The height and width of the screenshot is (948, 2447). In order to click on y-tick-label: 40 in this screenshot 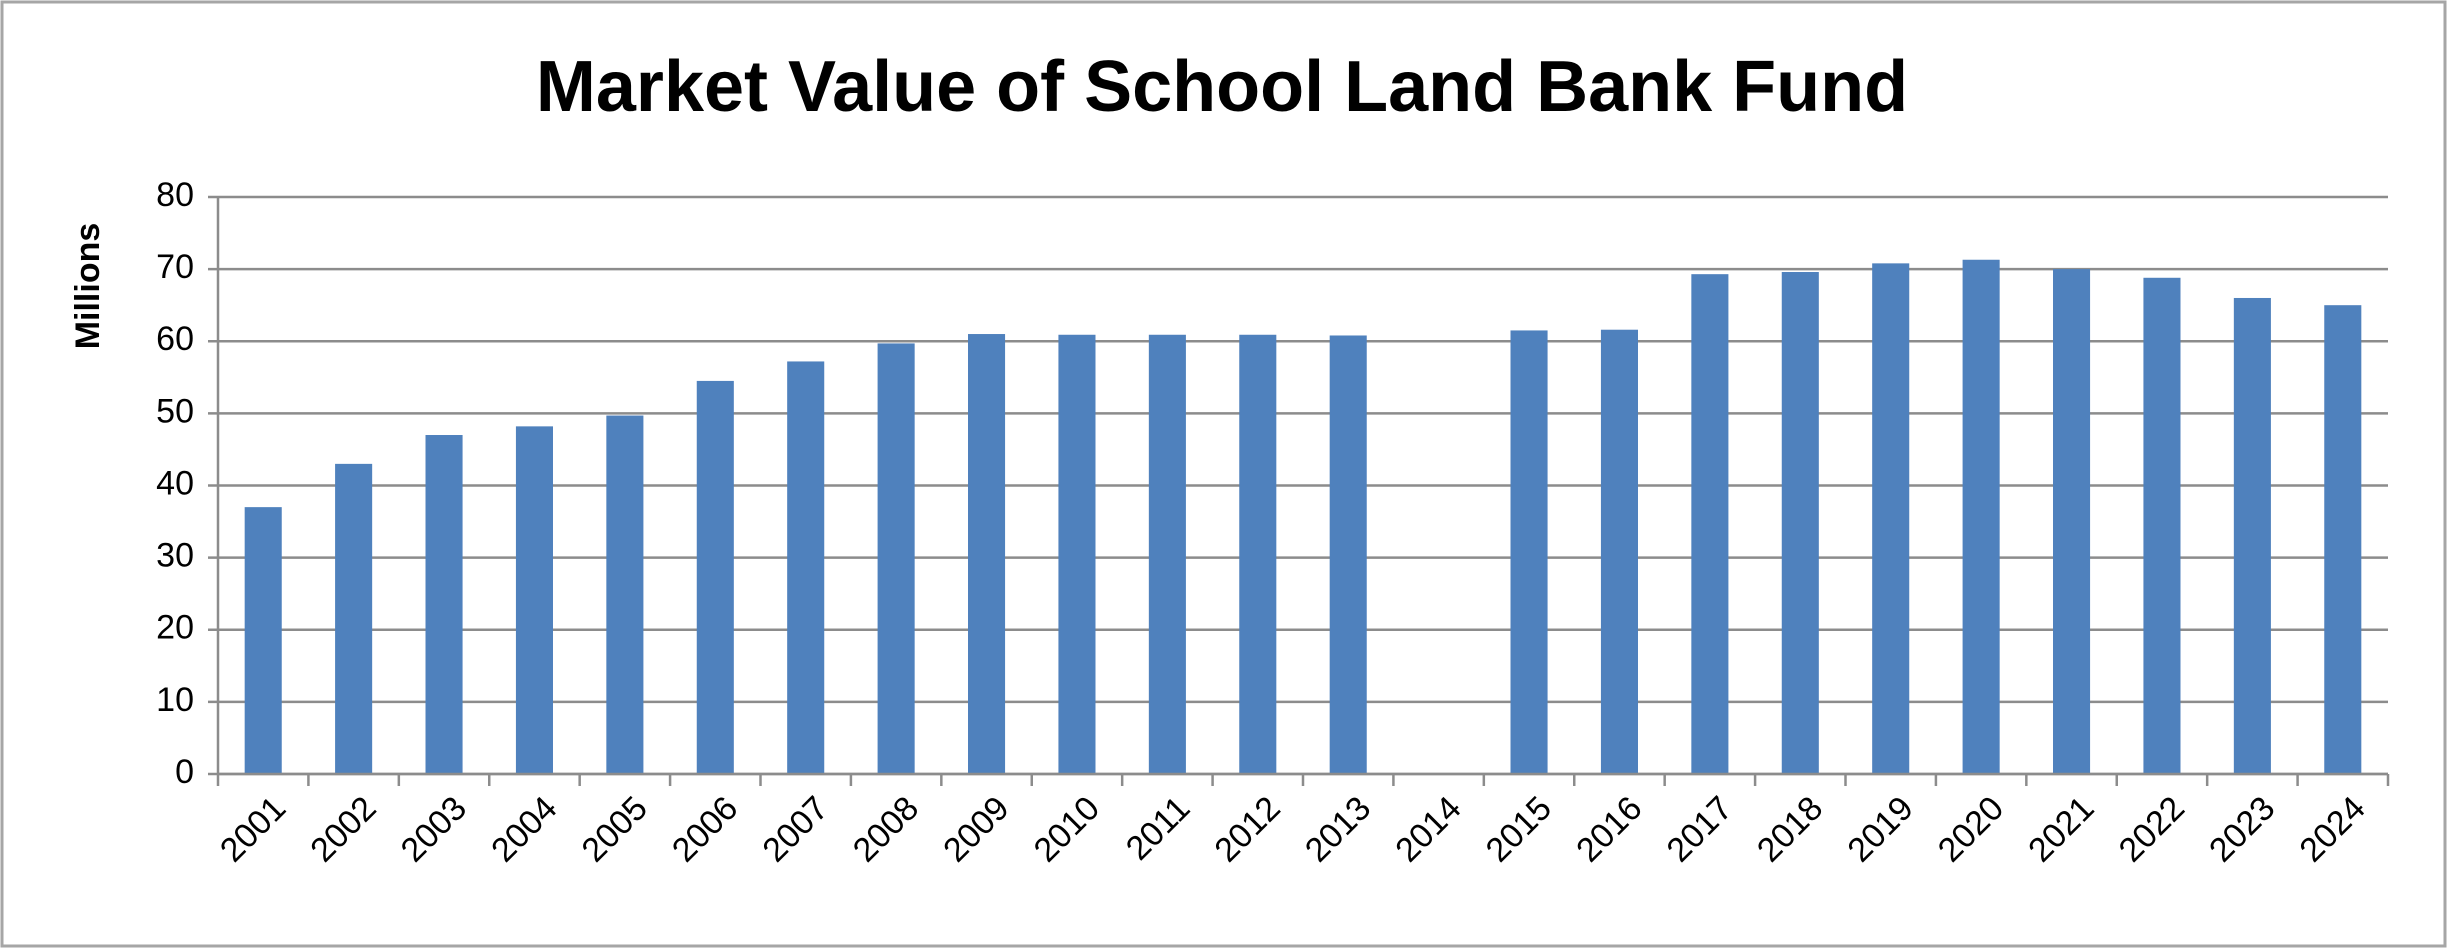, I will do `click(175, 483)`.